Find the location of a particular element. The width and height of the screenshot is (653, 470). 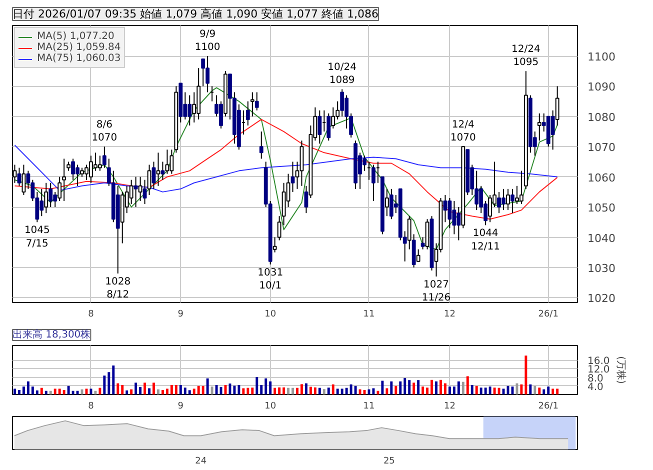

annotation: 1045 7/15 is located at coordinates (37, 237).